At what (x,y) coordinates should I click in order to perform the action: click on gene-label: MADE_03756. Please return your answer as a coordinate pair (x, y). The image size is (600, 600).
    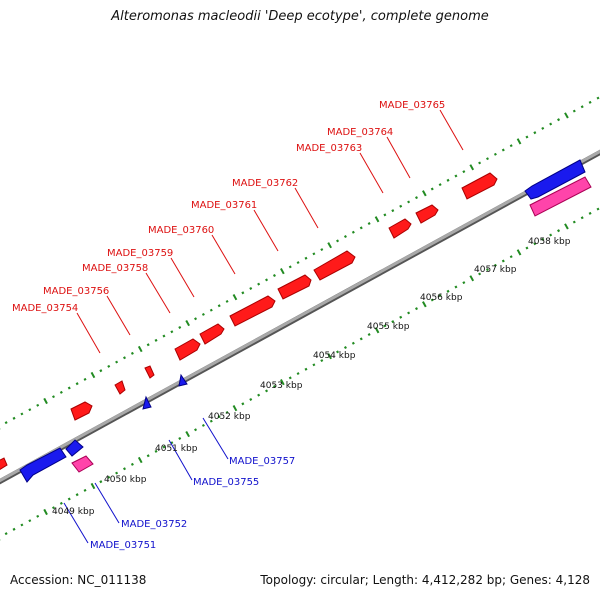
    Looking at the image, I should click on (76, 291).